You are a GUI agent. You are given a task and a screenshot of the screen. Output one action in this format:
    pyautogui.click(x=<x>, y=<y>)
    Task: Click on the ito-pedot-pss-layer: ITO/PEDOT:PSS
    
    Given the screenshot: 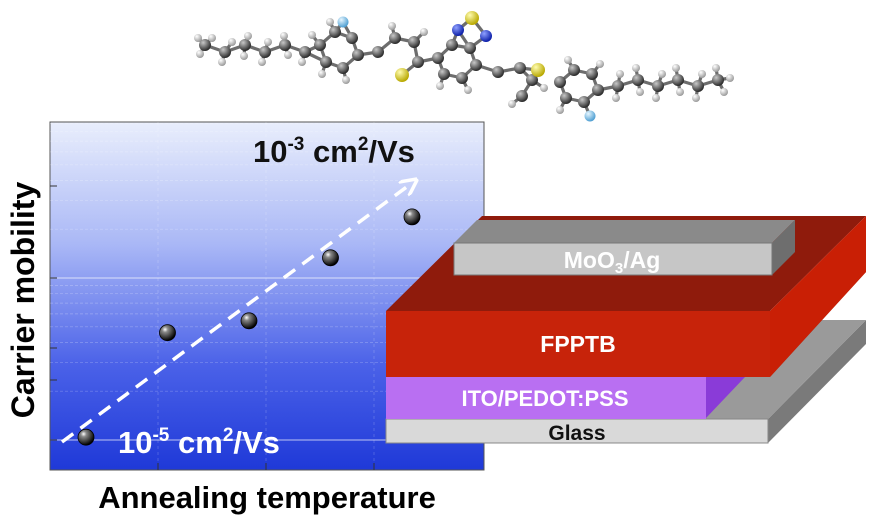 What is the action you would take?
    pyautogui.click(x=565, y=398)
    